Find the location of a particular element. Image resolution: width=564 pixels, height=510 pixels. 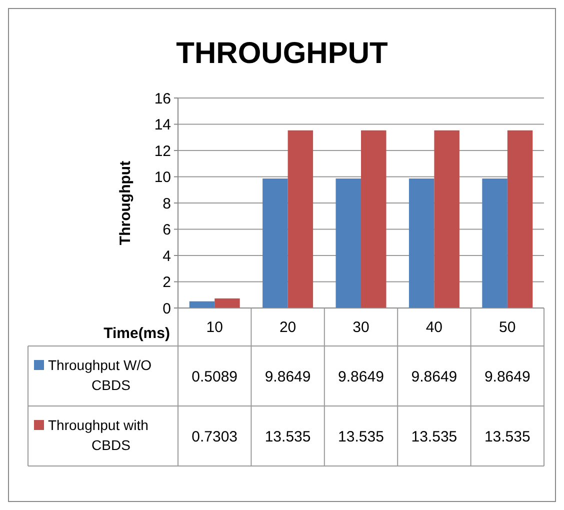

y-tick-label: 2 is located at coordinates (166, 282).